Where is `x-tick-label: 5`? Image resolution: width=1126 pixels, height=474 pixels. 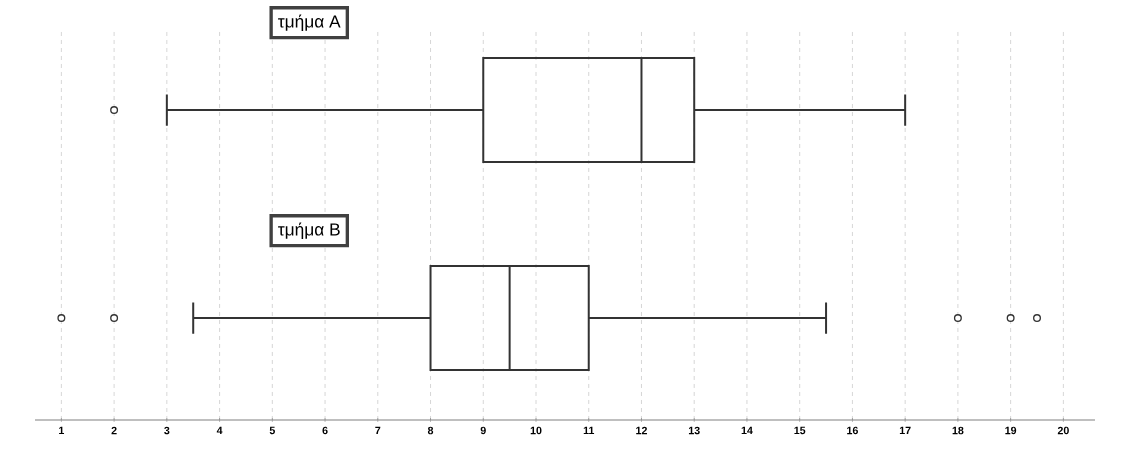
x-tick-label: 5 is located at coordinates (272, 430).